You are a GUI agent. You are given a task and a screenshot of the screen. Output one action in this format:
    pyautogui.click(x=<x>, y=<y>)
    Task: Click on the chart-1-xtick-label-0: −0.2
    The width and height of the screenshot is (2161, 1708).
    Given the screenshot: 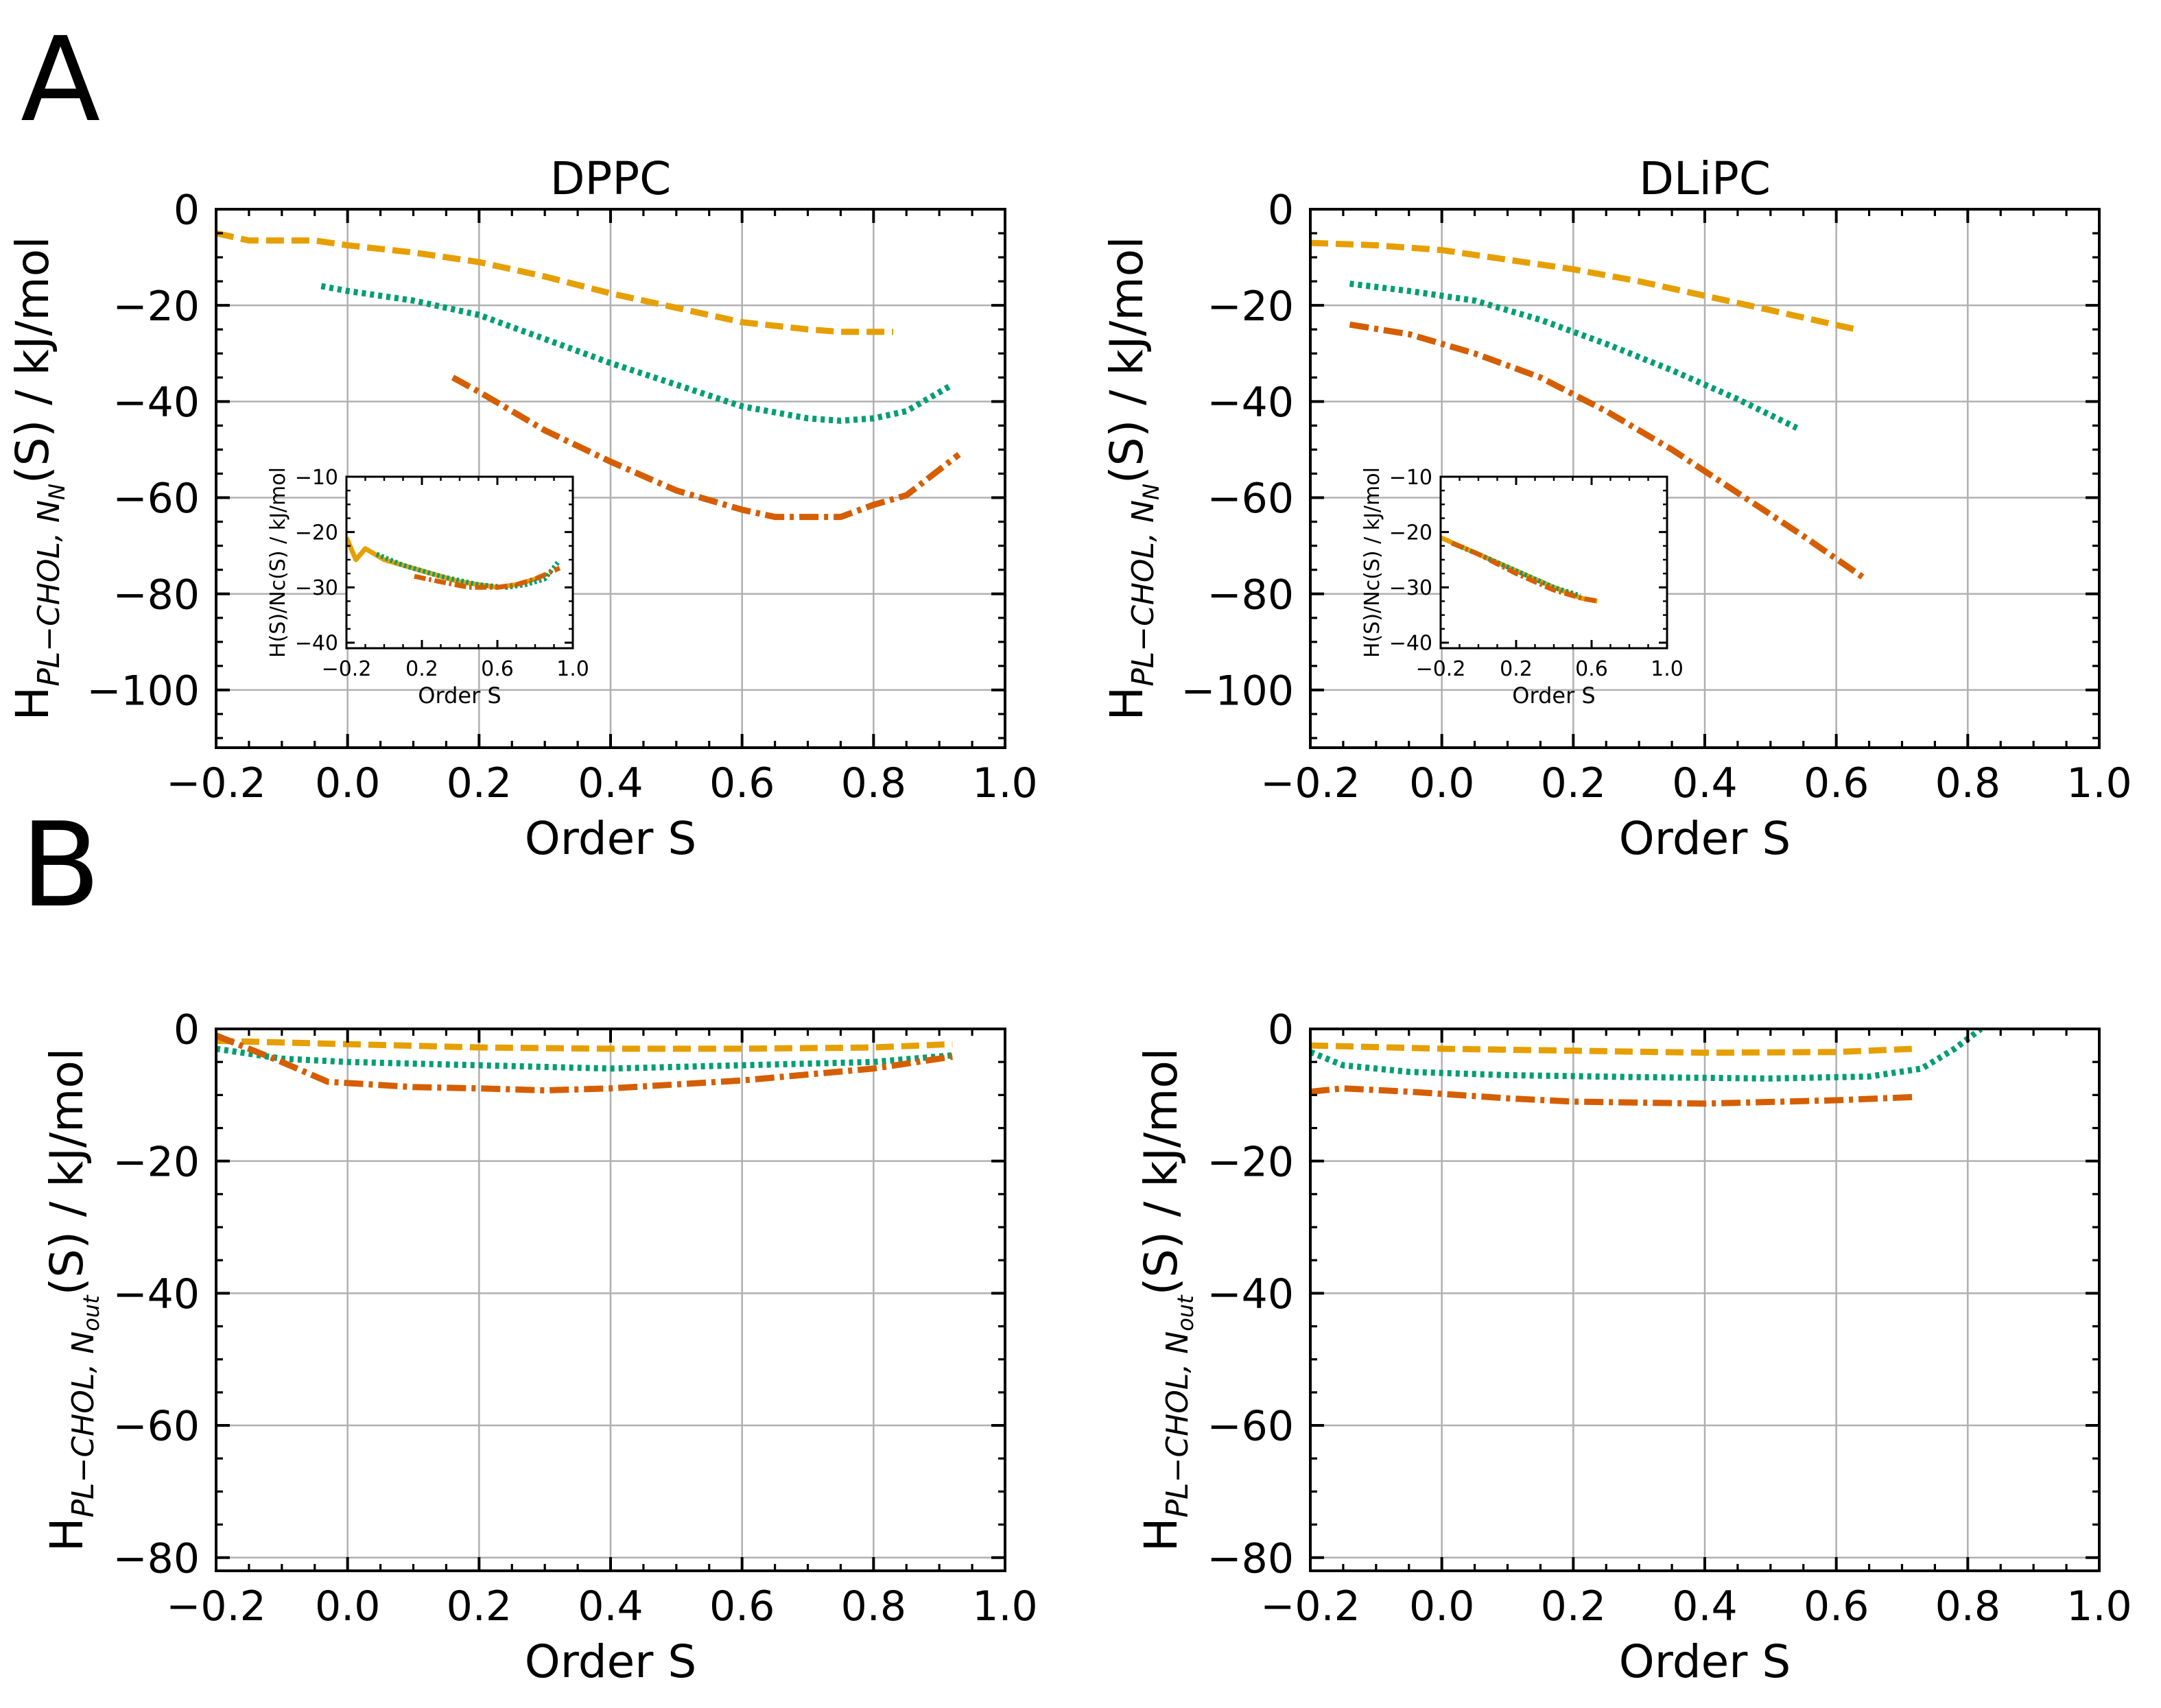 What is the action you would take?
    pyautogui.click(x=1310, y=783)
    